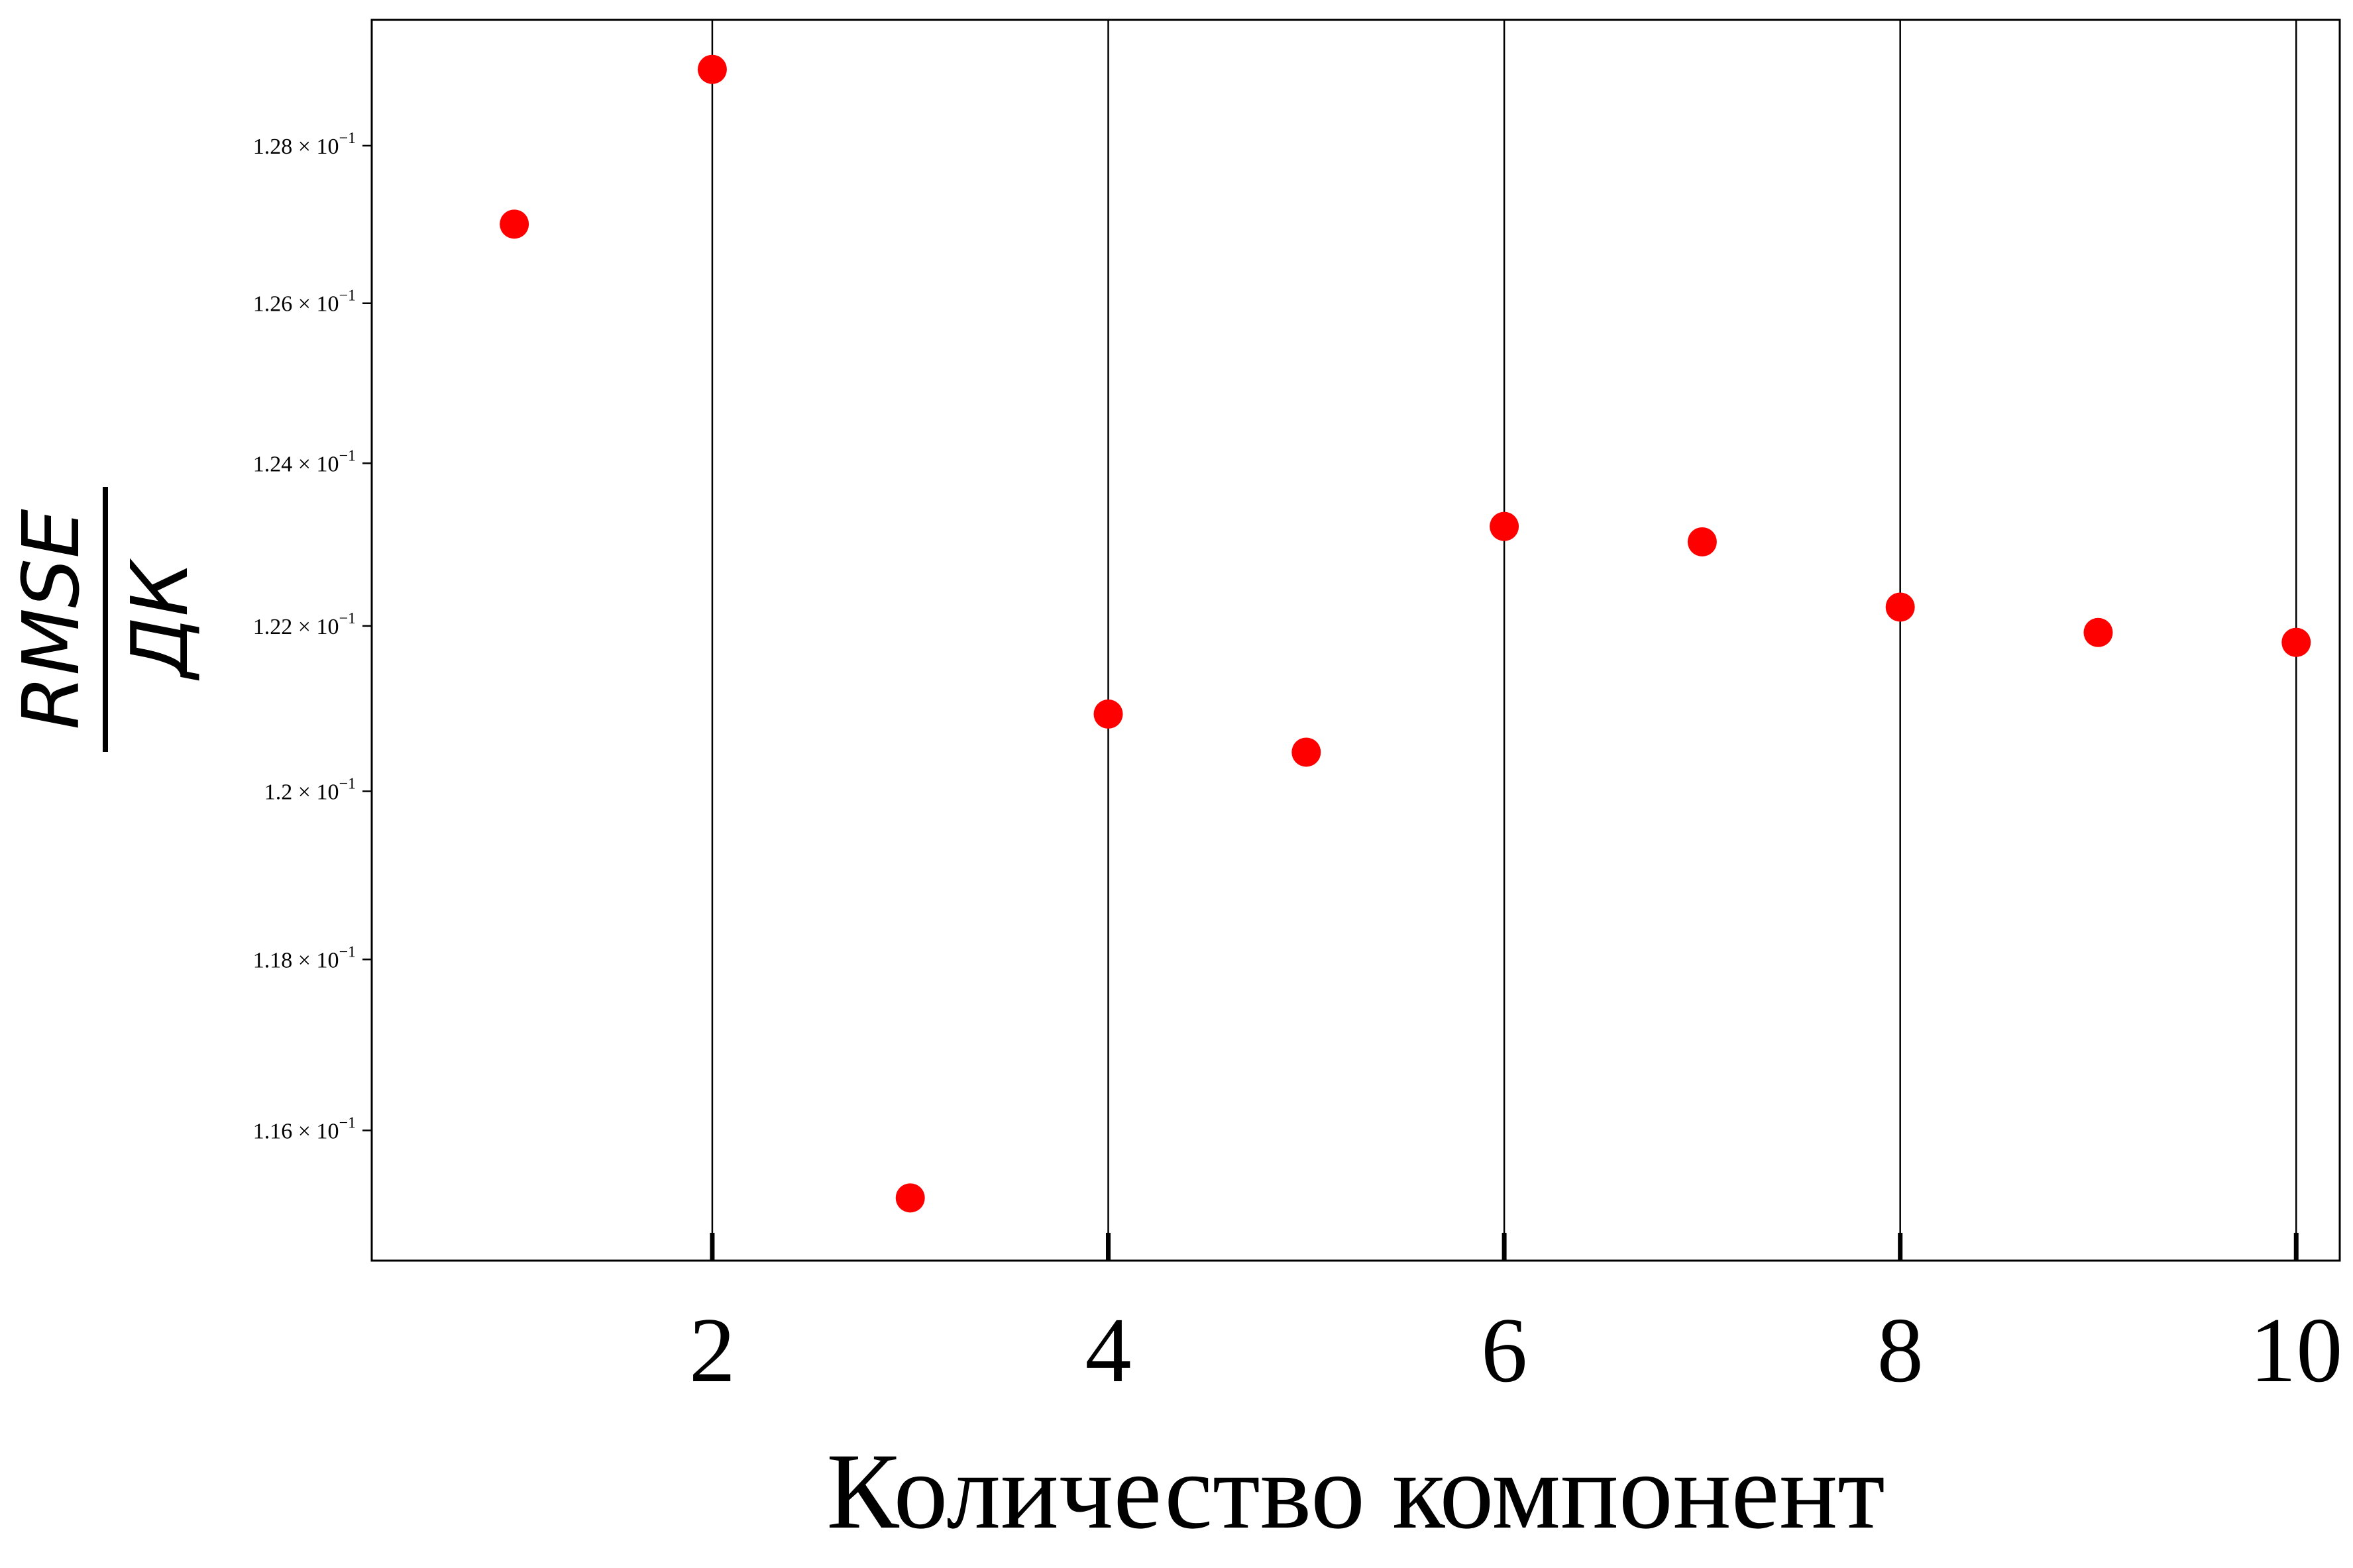 The width and height of the screenshot is (2353, 1568). I want to click on y-tick-label: 1.2 × 10⁻¹, so click(310, 790).